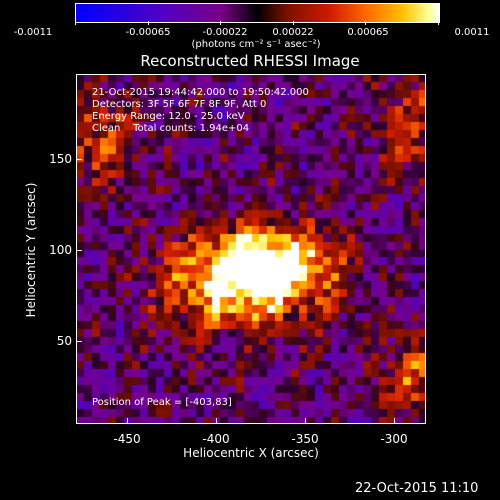 This screenshot has width=500, height=500. Describe the element at coordinates (251, 453) in the screenshot. I see `x-axis-label: Heliocentric X (arcsec)` at that location.